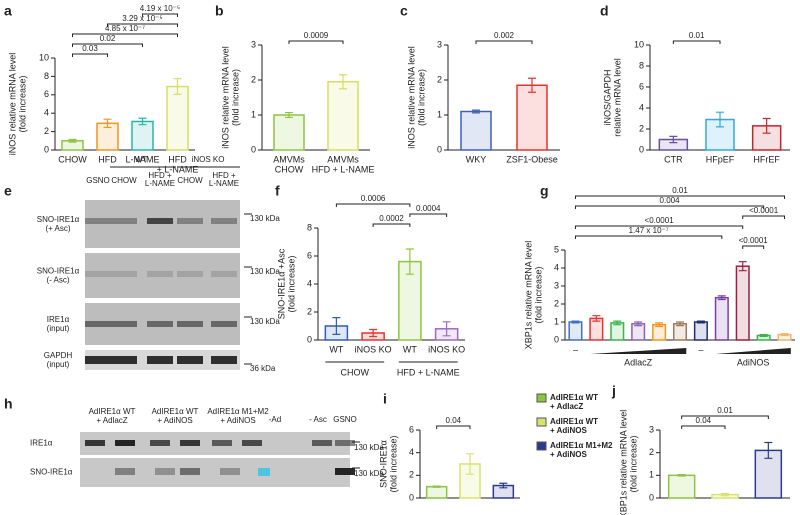 This screenshot has width=800, height=515. I want to click on y-axis-label: SNO-IRE1α +Asc, so click(281, 283).